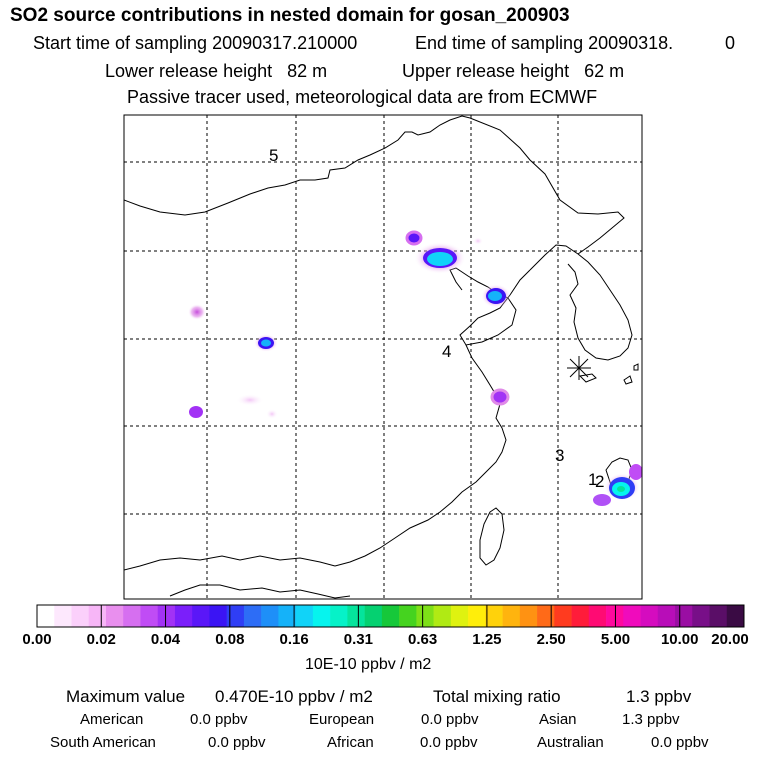 This screenshot has width=768, height=768. I want to click on plume-east-edge, so click(635, 472).